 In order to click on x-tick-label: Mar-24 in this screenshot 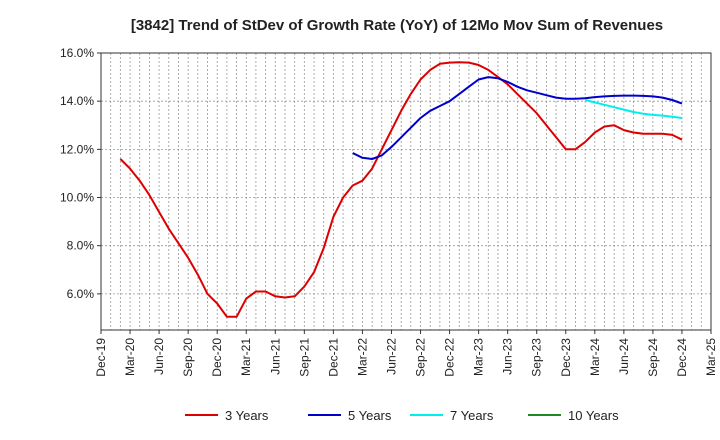, I will do `click(595, 357)`.